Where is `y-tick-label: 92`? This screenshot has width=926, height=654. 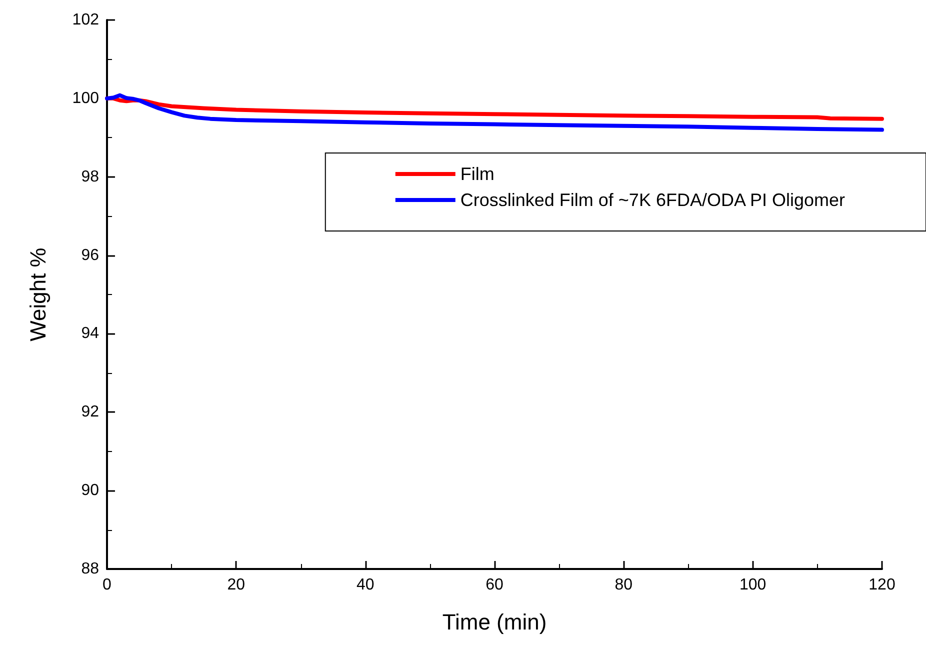 y-tick-label: 92 is located at coordinates (90, 412).